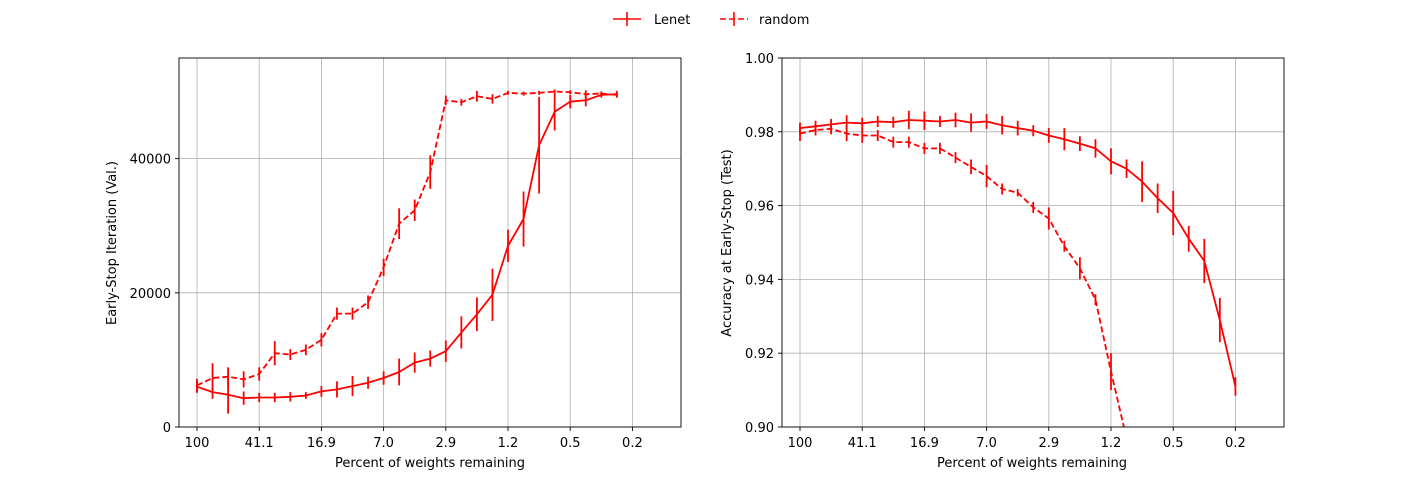  I want to click on right-chart-xtick-label: 1.2, so click(1111, 443).